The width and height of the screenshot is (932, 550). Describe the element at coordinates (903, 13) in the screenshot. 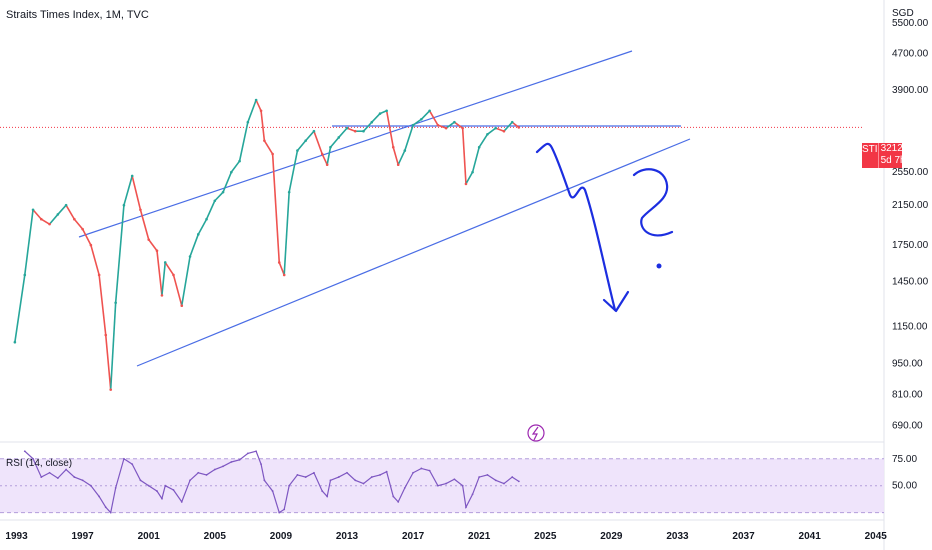

I see `currency-label: SGD` at that location.